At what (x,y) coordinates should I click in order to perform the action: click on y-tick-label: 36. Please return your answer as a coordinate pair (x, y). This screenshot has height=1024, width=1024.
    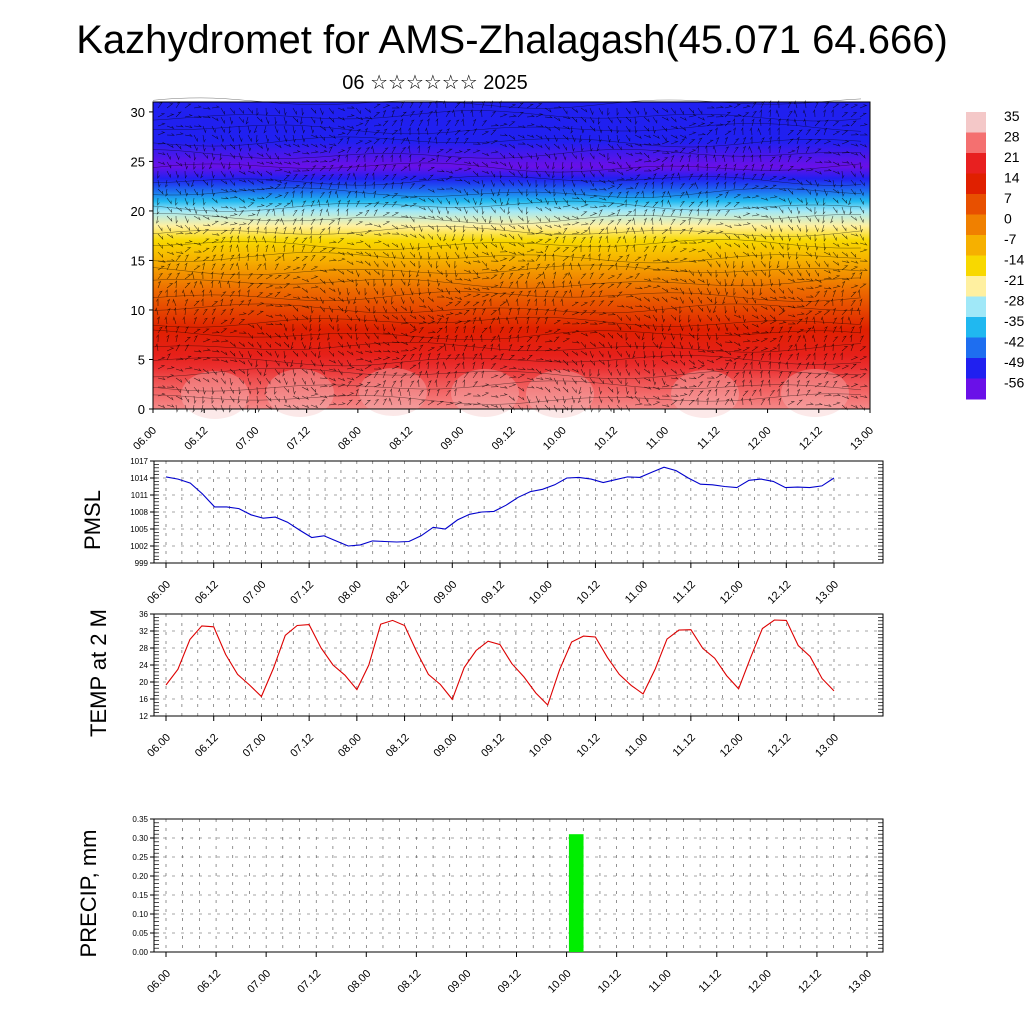
    Looking at the image, I should click on (143, 614).